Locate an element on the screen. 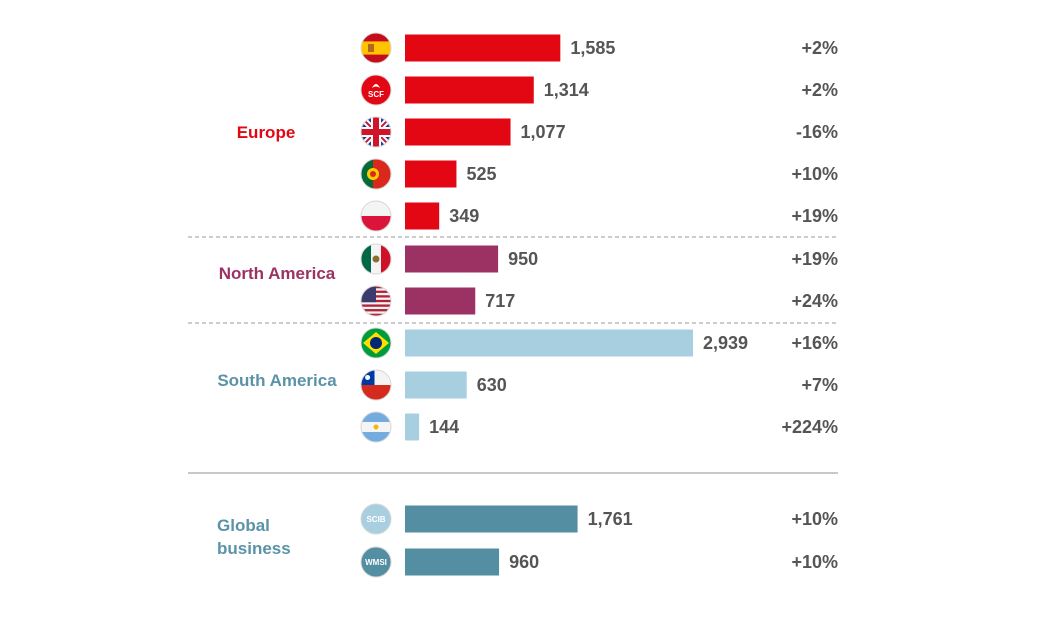  value-label: 630 is located at coordinates (492, 385).